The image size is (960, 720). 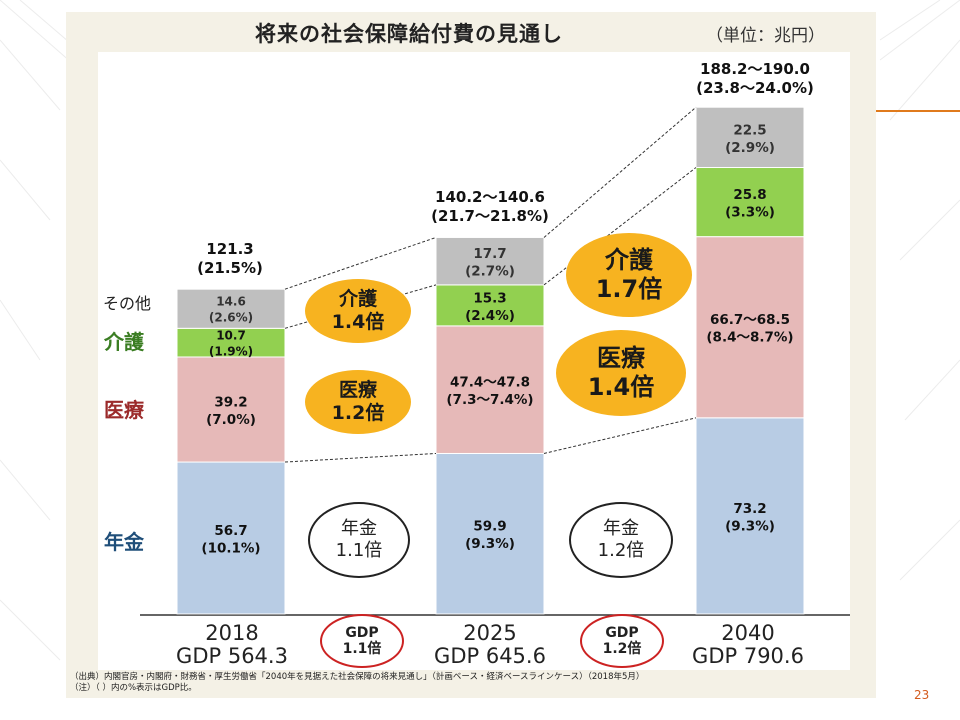 What do you see at coordinates (755, 69) in the screenshot?
I see `total-value: 188.2〜190.0` at bounding box center [755, 69].